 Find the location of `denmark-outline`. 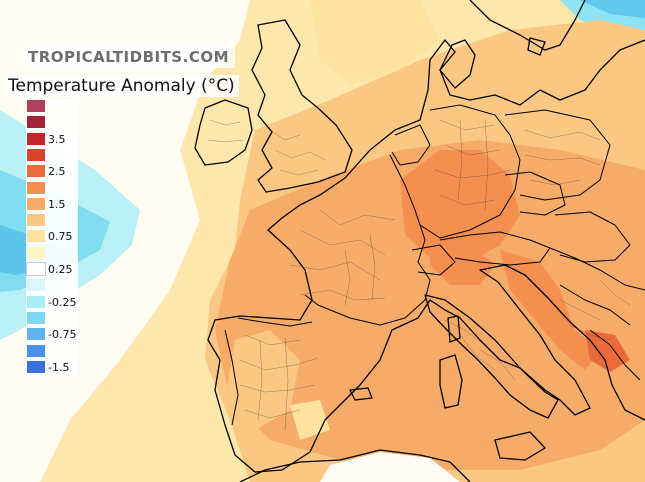

denmark-outline is located at coordinates (457, 64).